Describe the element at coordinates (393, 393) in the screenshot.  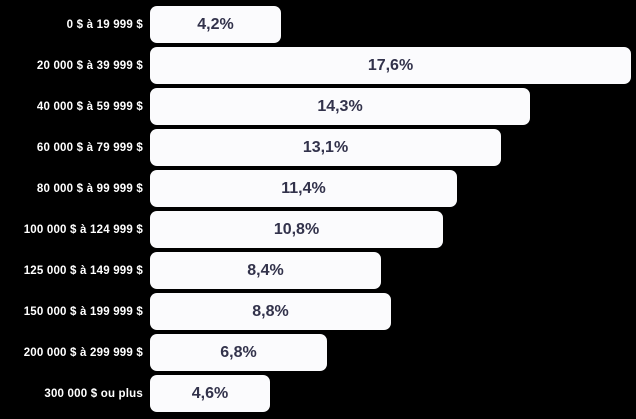
I see `bar-area: 4,6%` at that location.